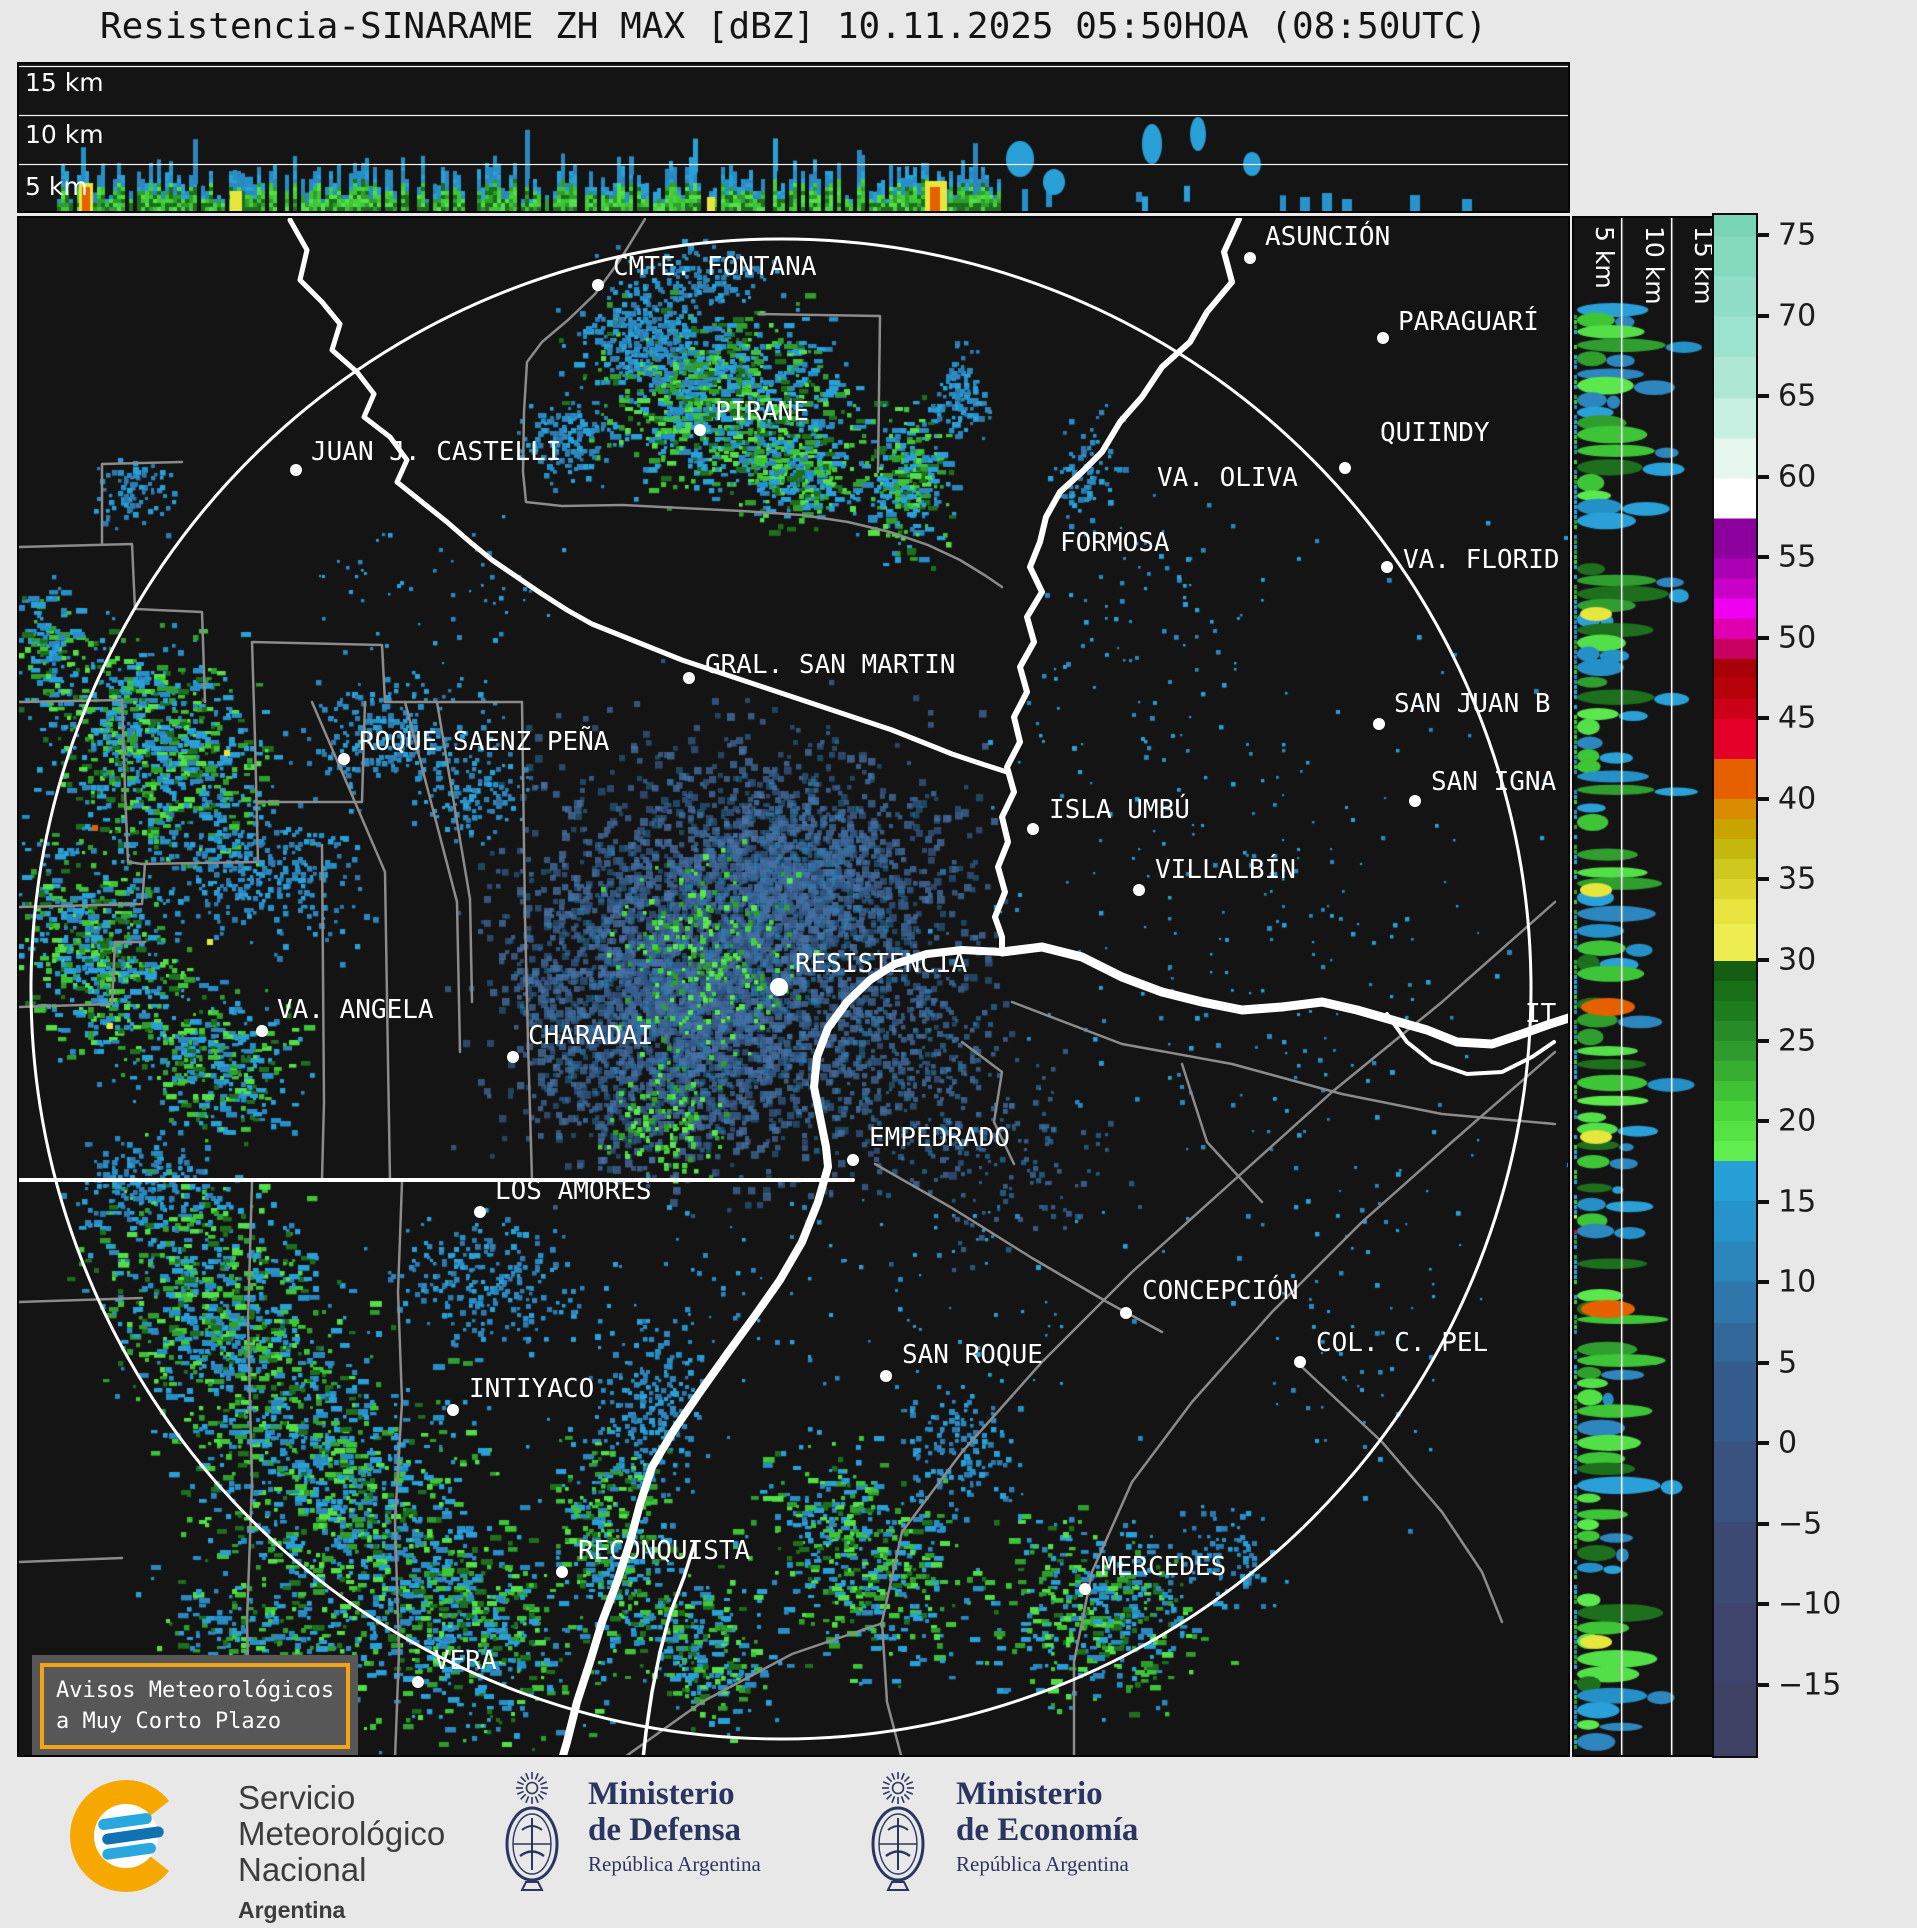  Describe the element at coordinates (665, 1830) in the screenshot. I see `defensa-subtitle: de Defensa` at that location.